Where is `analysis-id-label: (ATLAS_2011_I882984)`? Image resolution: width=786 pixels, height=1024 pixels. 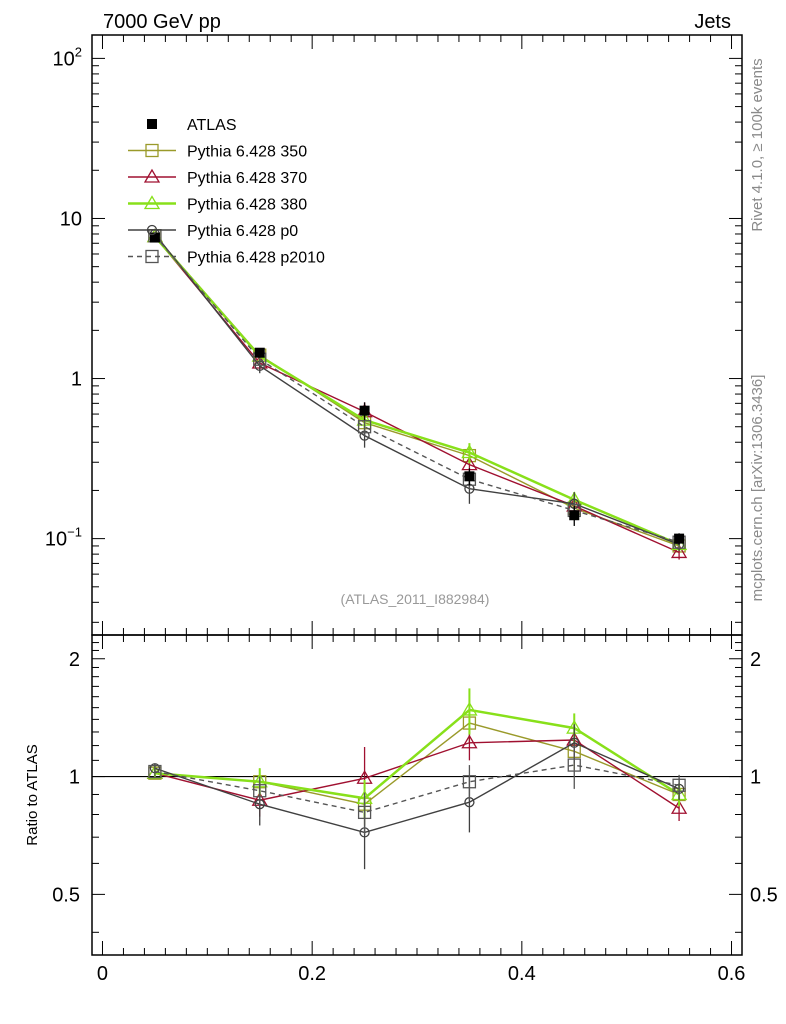 analysis-id-label: (ATLAS_2011_I882984) is located at coordinates (415, 599).